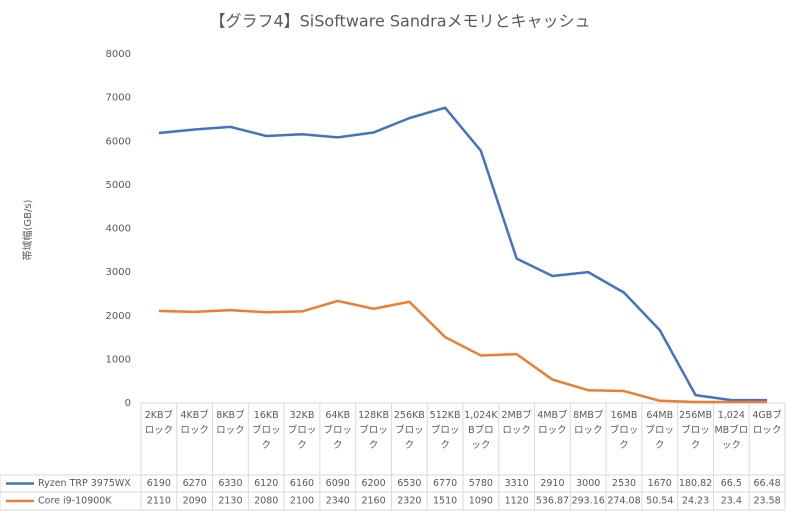 The width and height of the screenshot is (800, 519). What do you see at coordinates (695, 483) in the screenshot?
I see `table-value: 180.82` at bounding box center [695, 483].